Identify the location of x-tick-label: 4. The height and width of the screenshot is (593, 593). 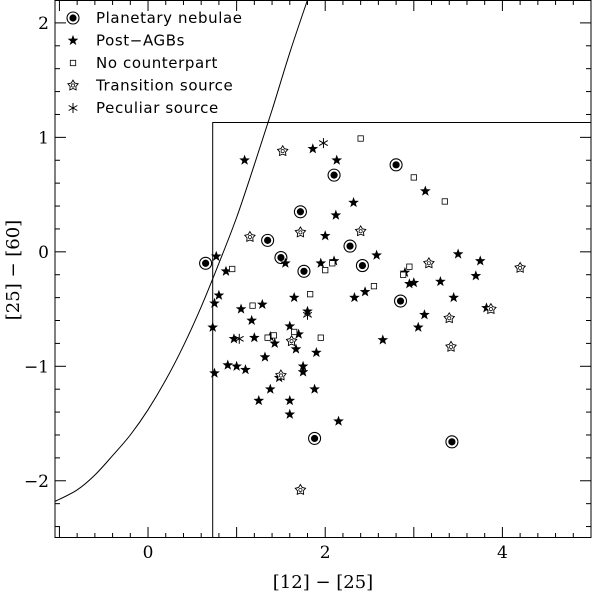
(502, 553).